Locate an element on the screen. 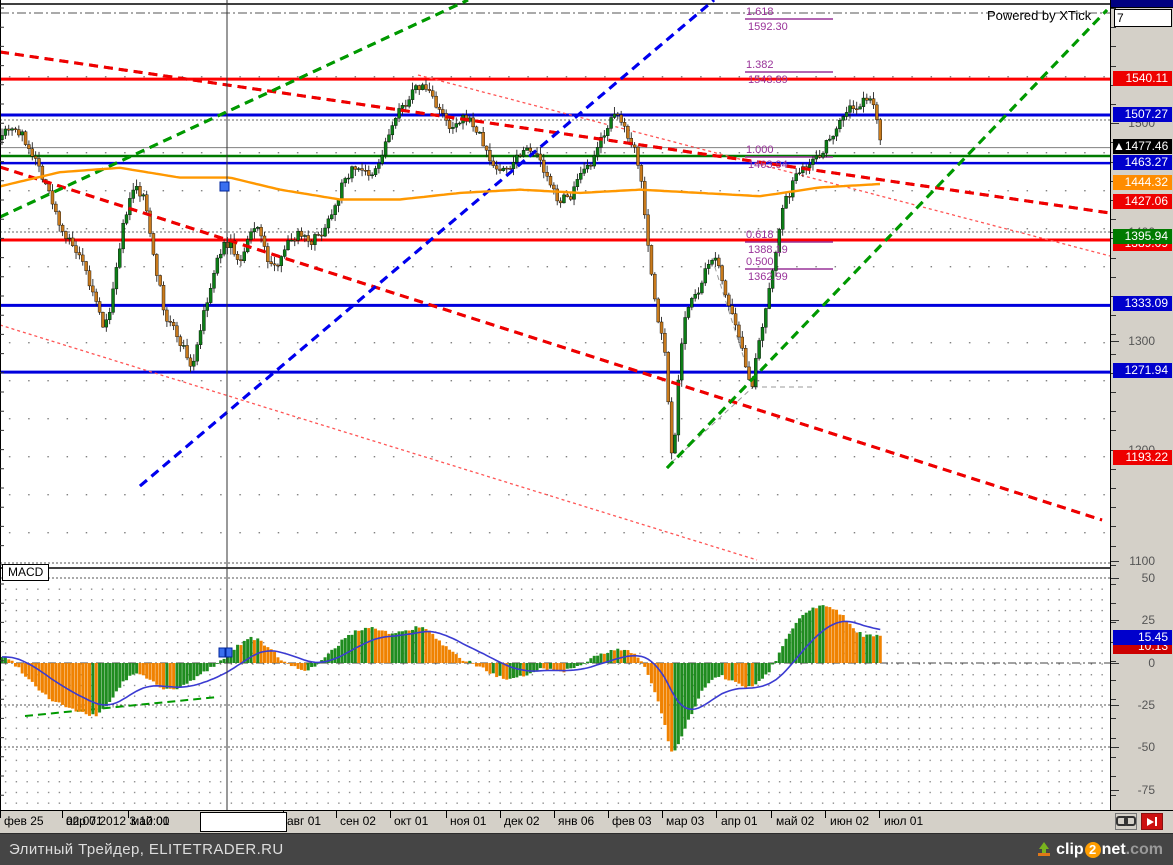  time-axis-label: фев 03 is located at coordinates (632, 821).